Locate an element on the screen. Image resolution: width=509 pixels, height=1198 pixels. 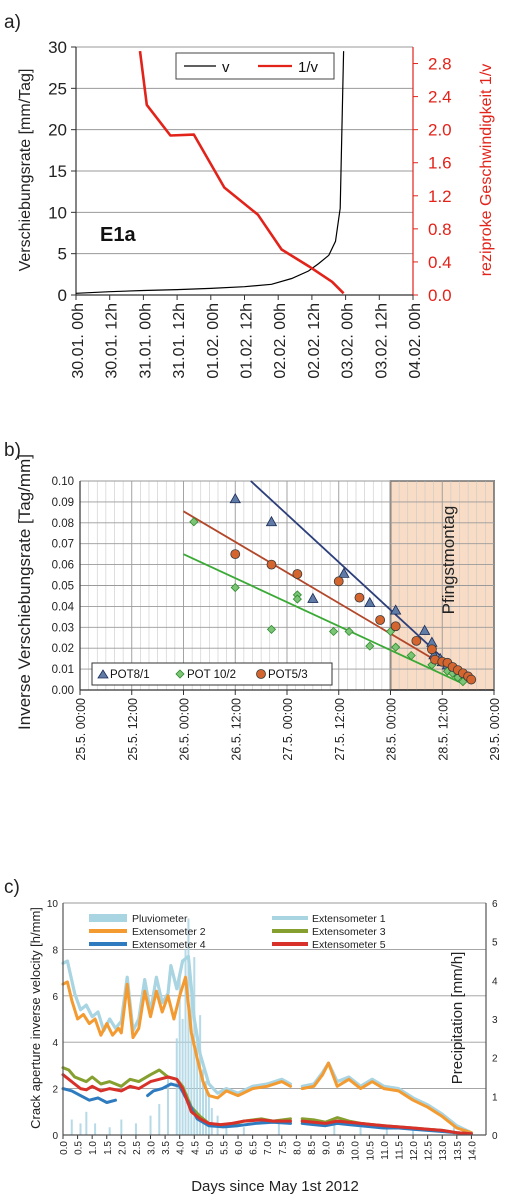
tick-label-y2: 1.6 is located at coordinates (440, 163).